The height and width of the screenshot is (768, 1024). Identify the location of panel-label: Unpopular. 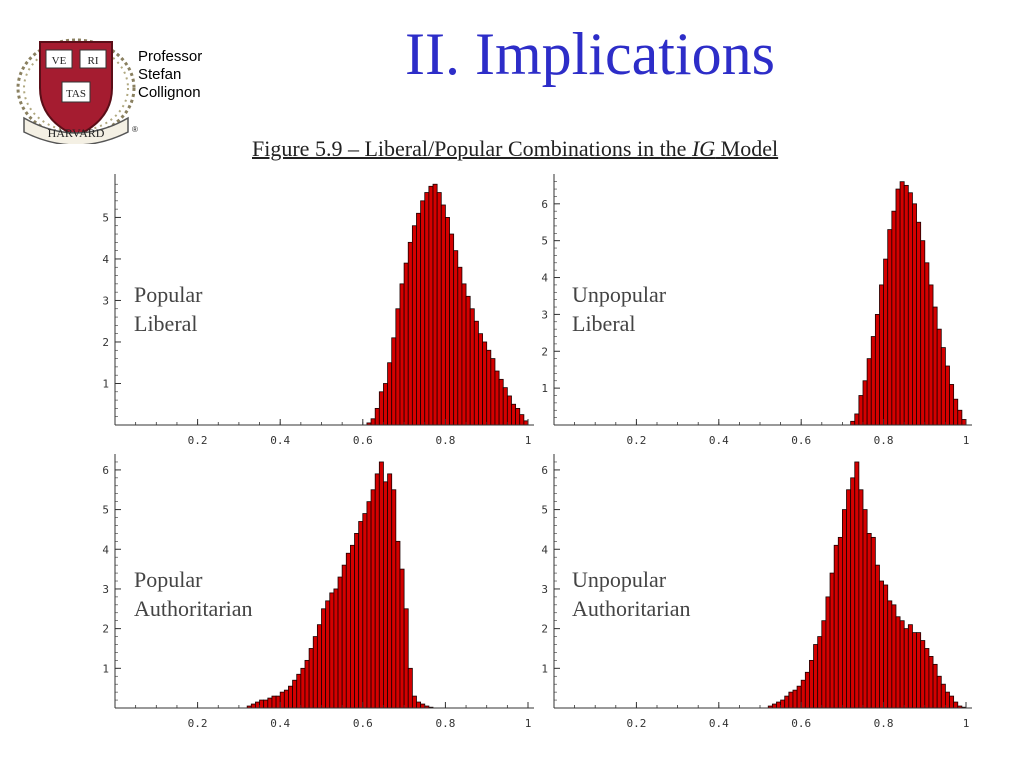
(619, 294).